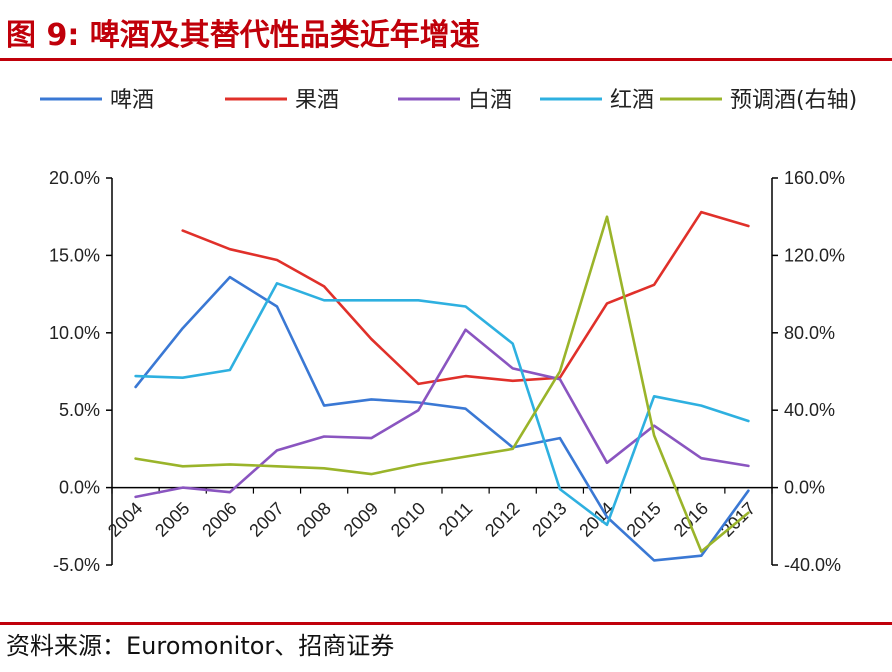 Image resolution: width=892 pixels, height=672 pixels. I want to click on right-axis-tick-label: 120.0%, so click(814, 255).